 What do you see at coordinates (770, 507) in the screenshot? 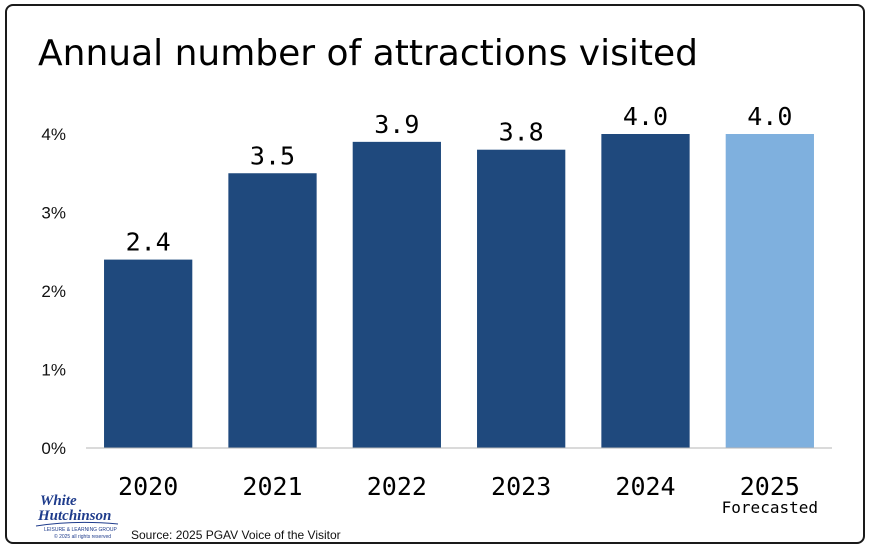
I see `x-tick-sublabel-2025: Forecasted` at bounding box center [770, 507].